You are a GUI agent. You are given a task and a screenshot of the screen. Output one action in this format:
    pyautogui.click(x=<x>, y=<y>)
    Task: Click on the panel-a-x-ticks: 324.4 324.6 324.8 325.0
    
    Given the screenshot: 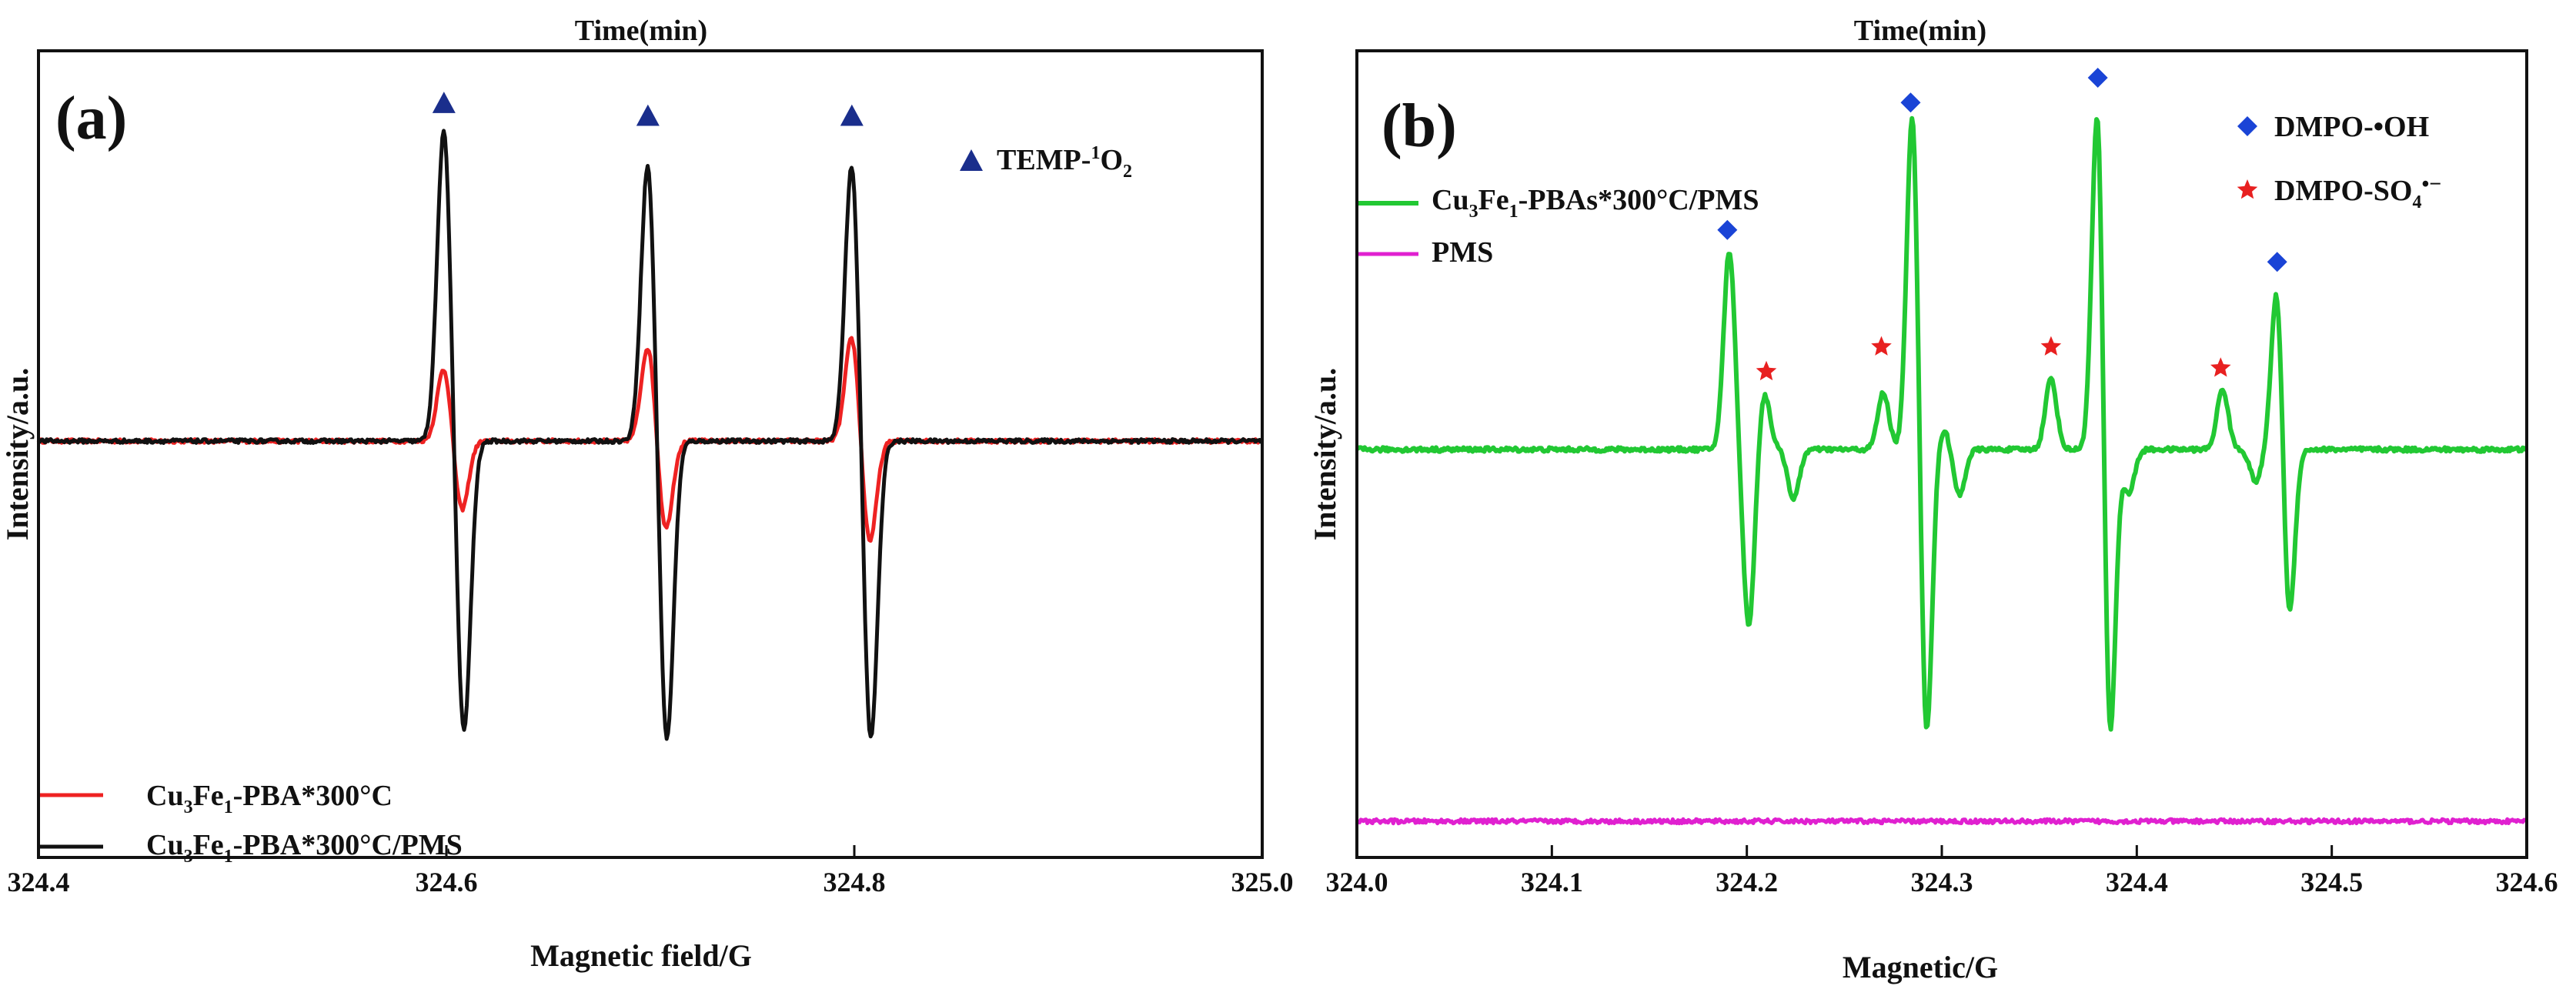 What is the action you would take?
    pyautogui.click(x=651, y=871)
    